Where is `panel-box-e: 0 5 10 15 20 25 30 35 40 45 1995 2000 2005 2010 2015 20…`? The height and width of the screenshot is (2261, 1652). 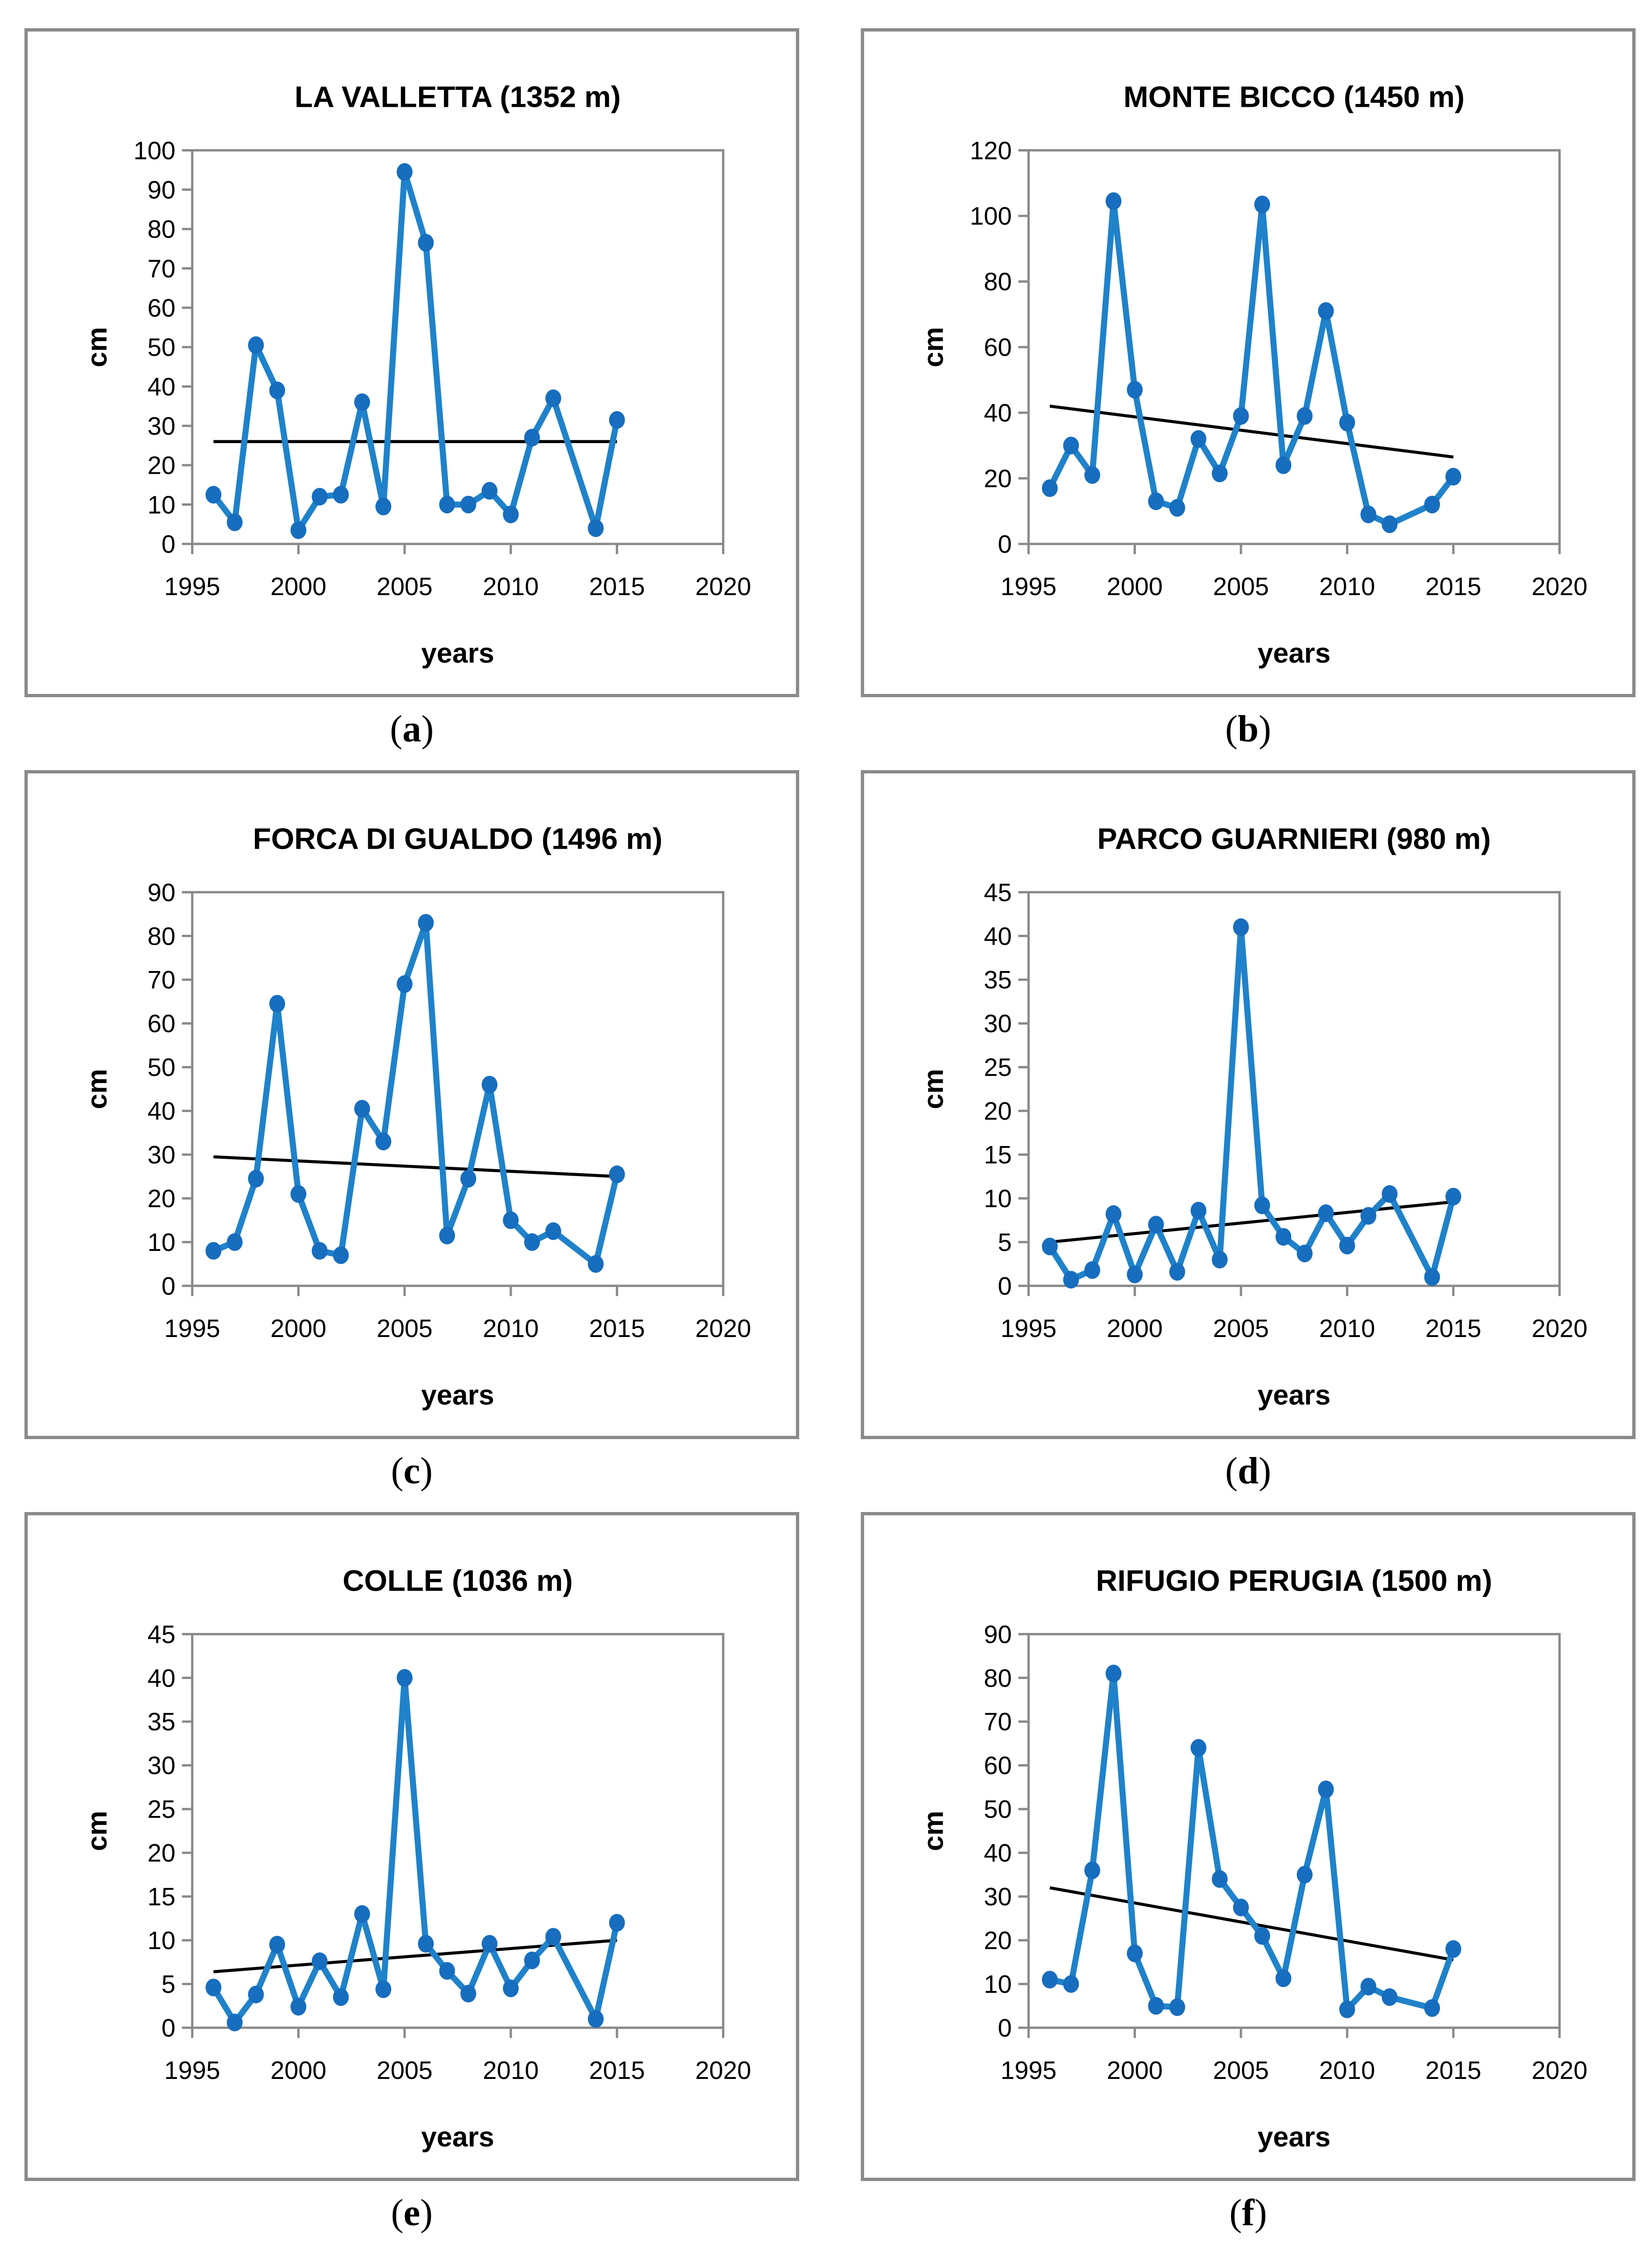 panel-box-e: 0 5 10 15 20 25 30 35 40 45 1995 2000 2005 2010 2015 20… is located at coordinates (411, 1846).